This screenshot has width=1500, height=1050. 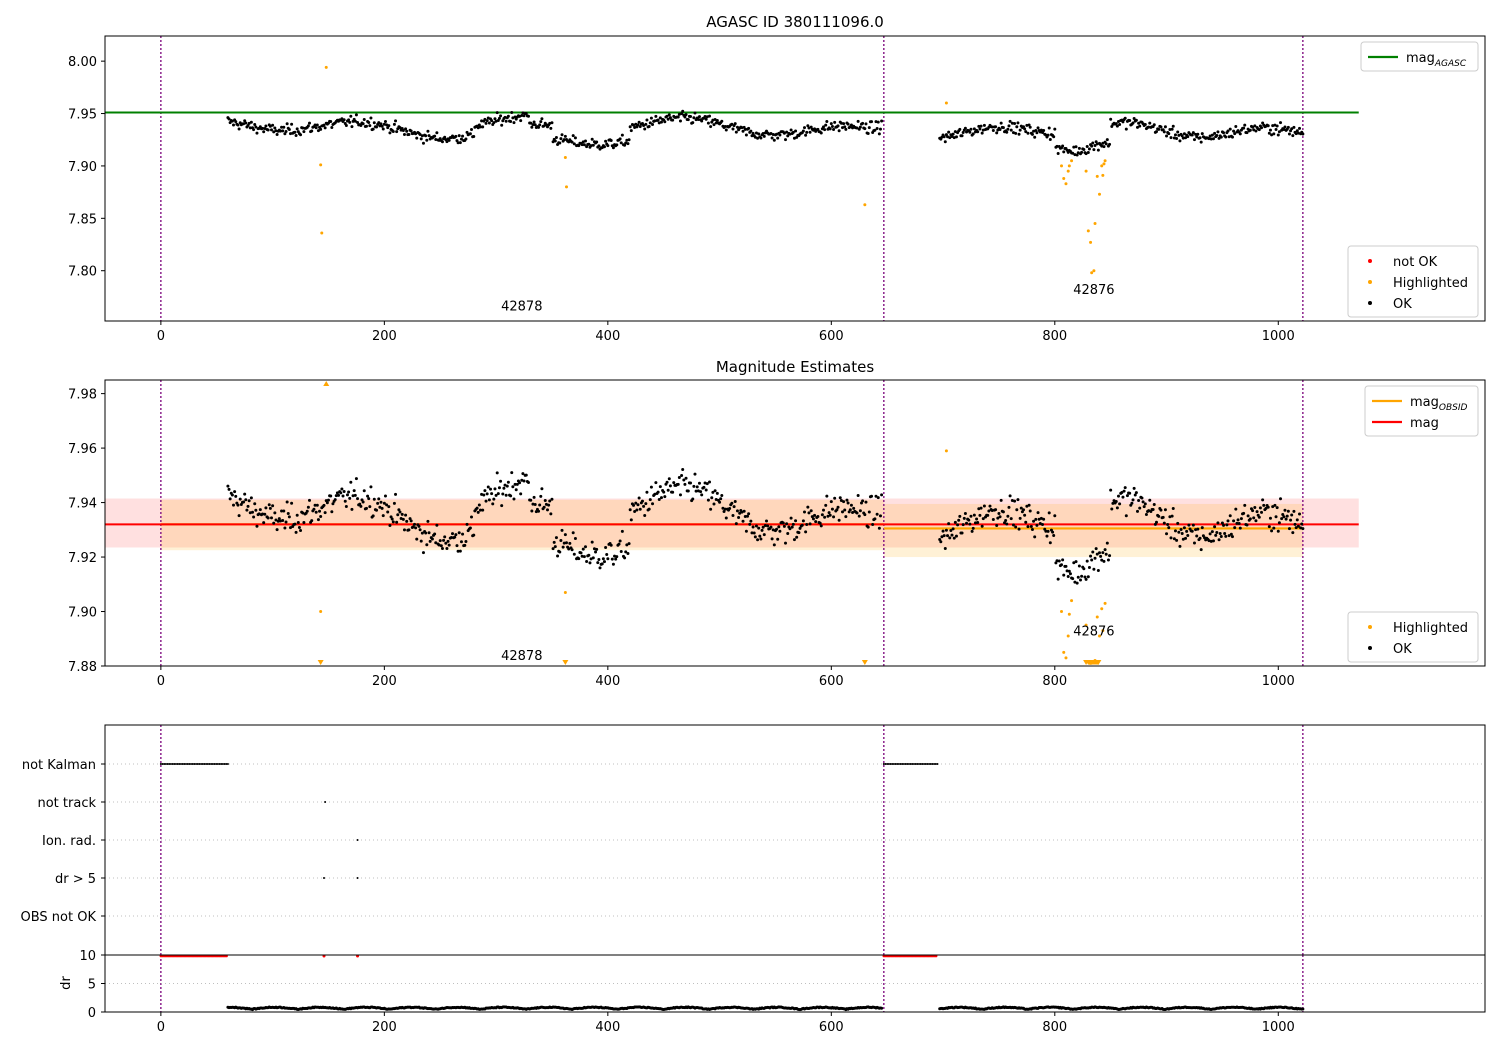 What do you see at coordinates (1402, 304) in the screenshot?
I see `legend-label: OK` at bounding box center [1402, 304].